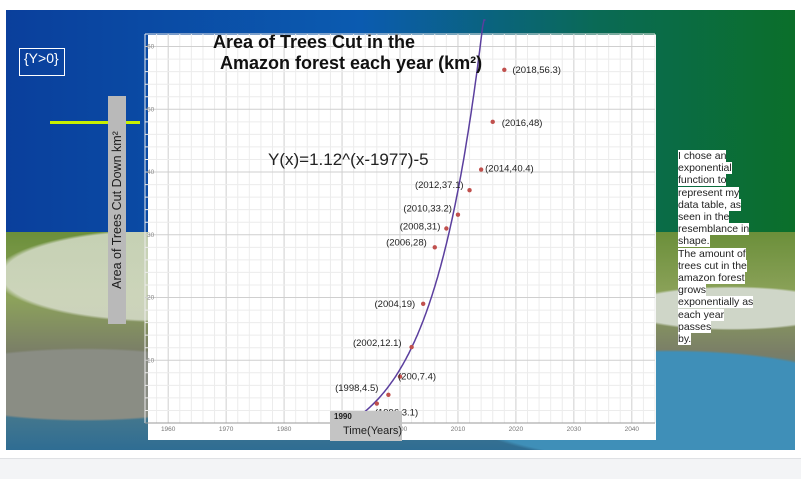 This screenshot has height=479, width=801. Describe the element at coordinates (420, 227) in the screenshot. I see `data-label: (2008,31)` at that location.